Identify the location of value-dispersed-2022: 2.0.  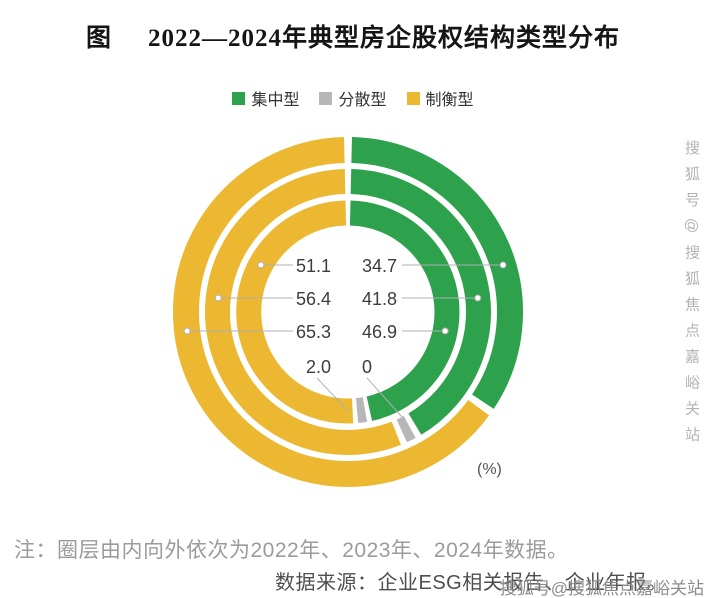
(318, 367).